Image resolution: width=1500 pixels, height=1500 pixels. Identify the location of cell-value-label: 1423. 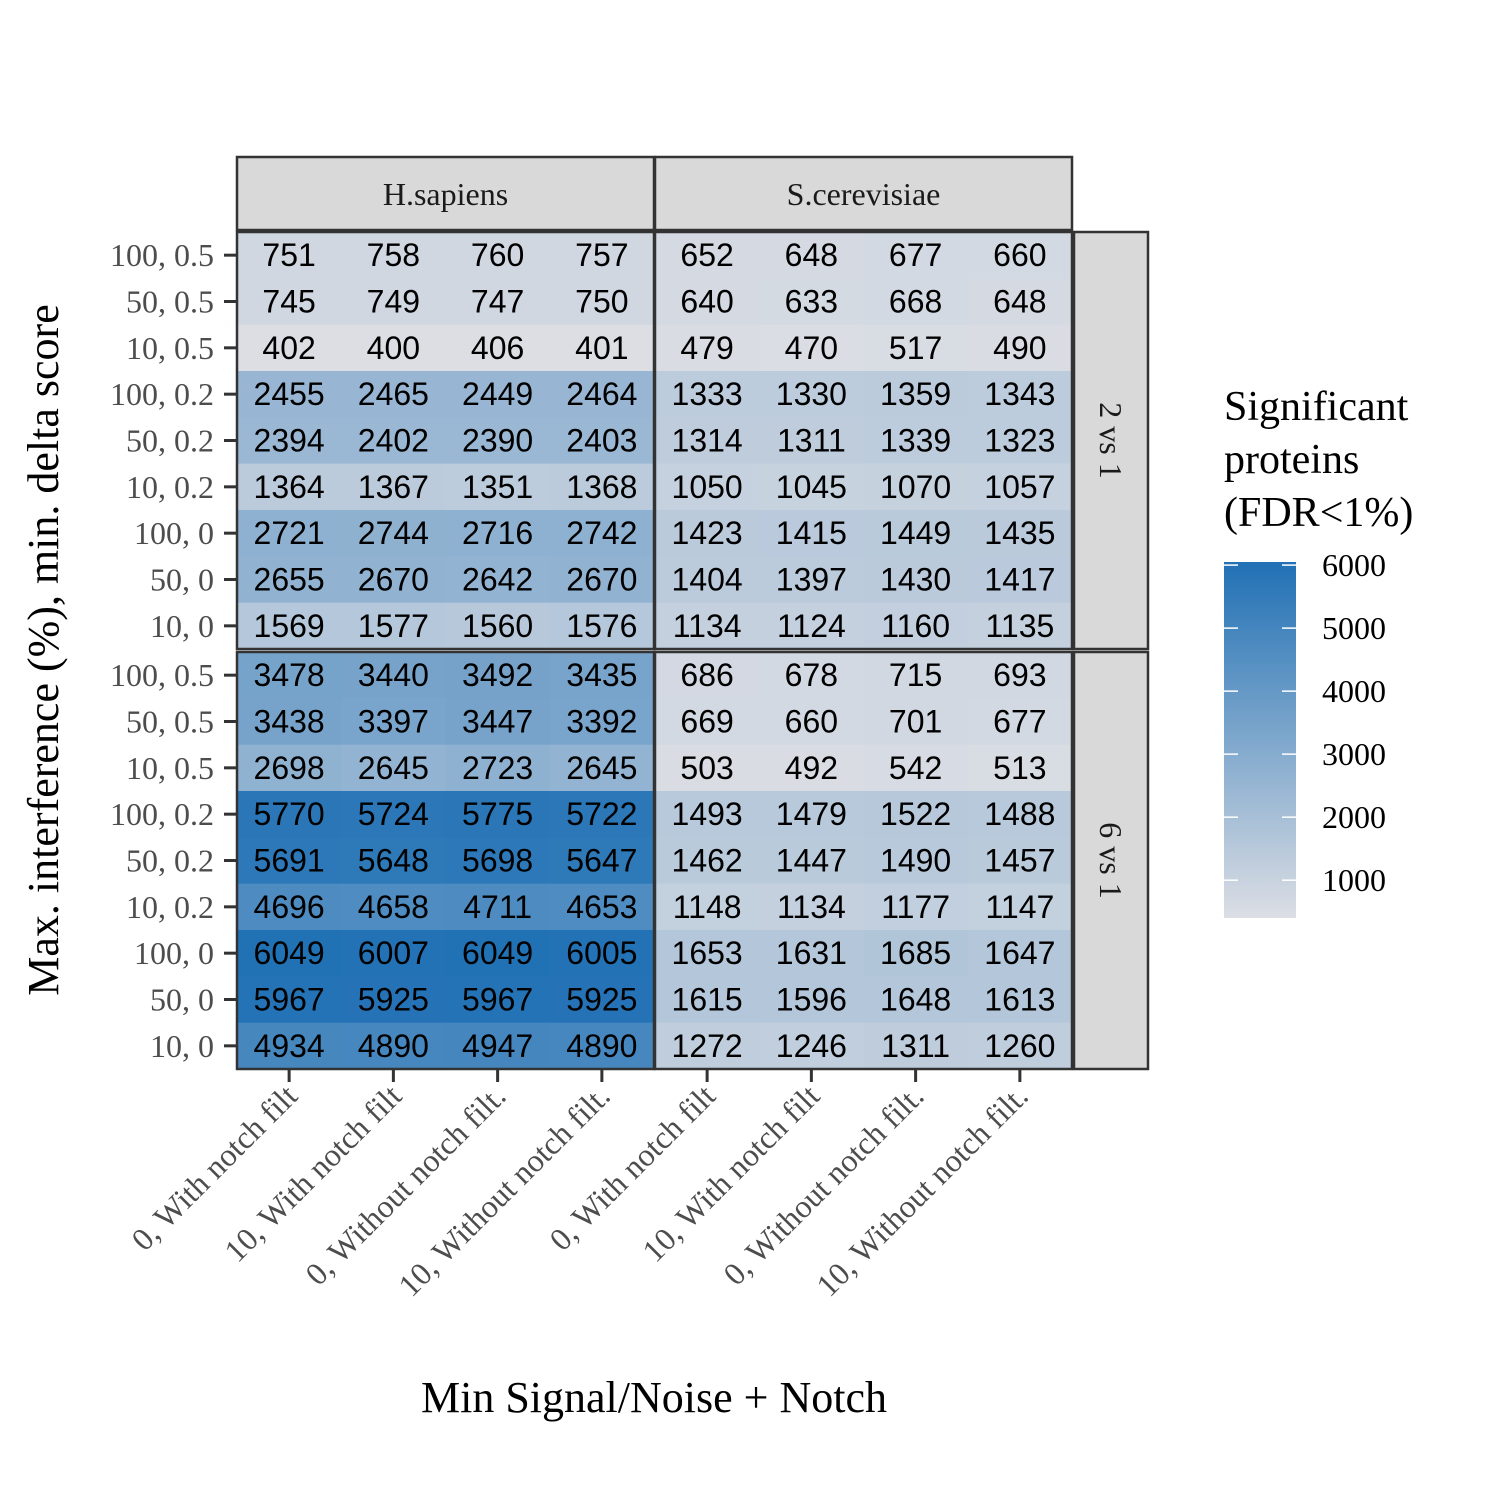
(707, 533).